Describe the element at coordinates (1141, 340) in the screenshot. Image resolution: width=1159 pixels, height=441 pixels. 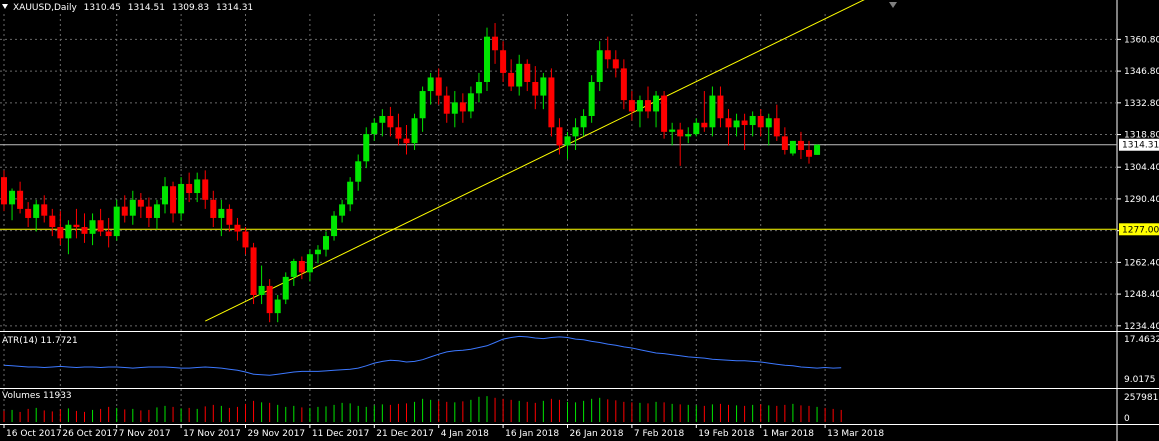
I see `atr-max-label: 17.4632` at that location.